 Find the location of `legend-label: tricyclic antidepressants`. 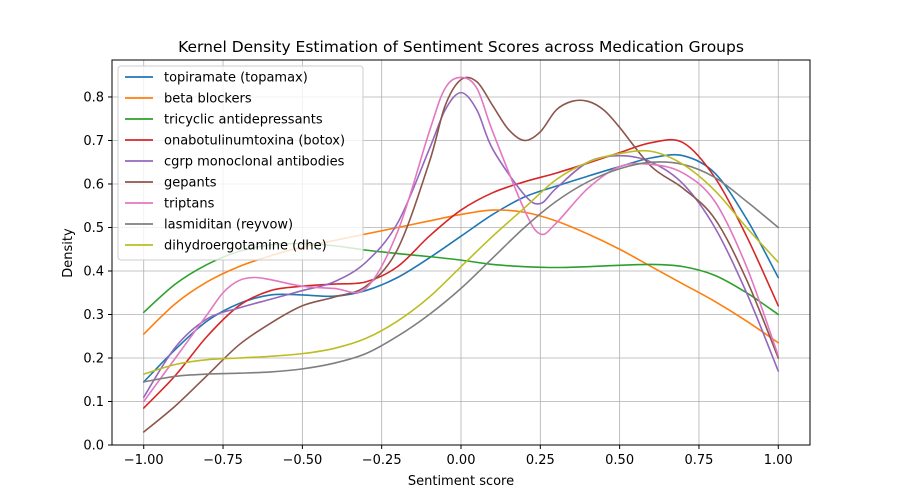

legend-label: tricyclic antidepressants is located at coordinates (243, 120).